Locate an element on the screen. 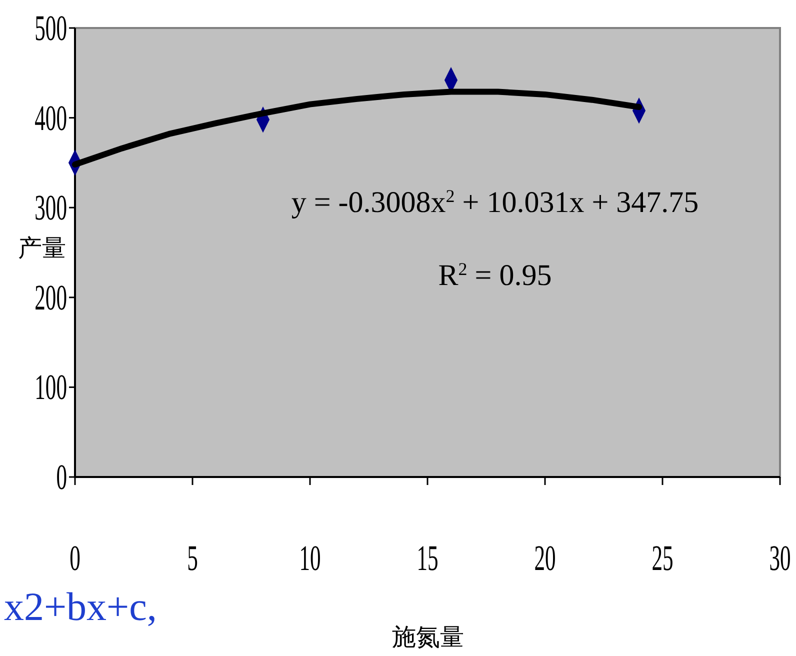  annotation: R$^{2}$ = 0.95 is located at coordinates (495, 275).